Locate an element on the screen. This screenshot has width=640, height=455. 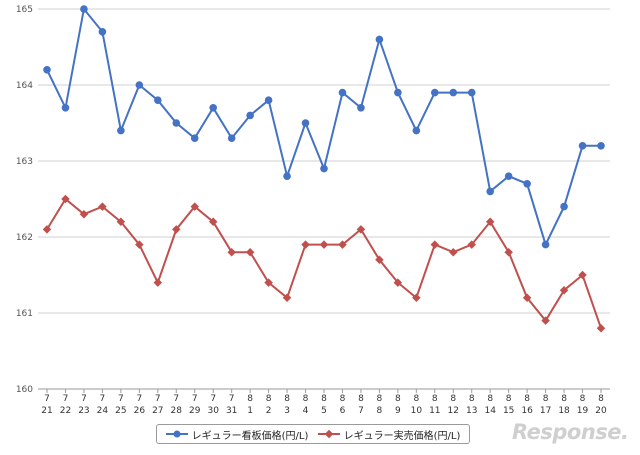
x-tick-day: 8 is located at coordinates (380, 411).